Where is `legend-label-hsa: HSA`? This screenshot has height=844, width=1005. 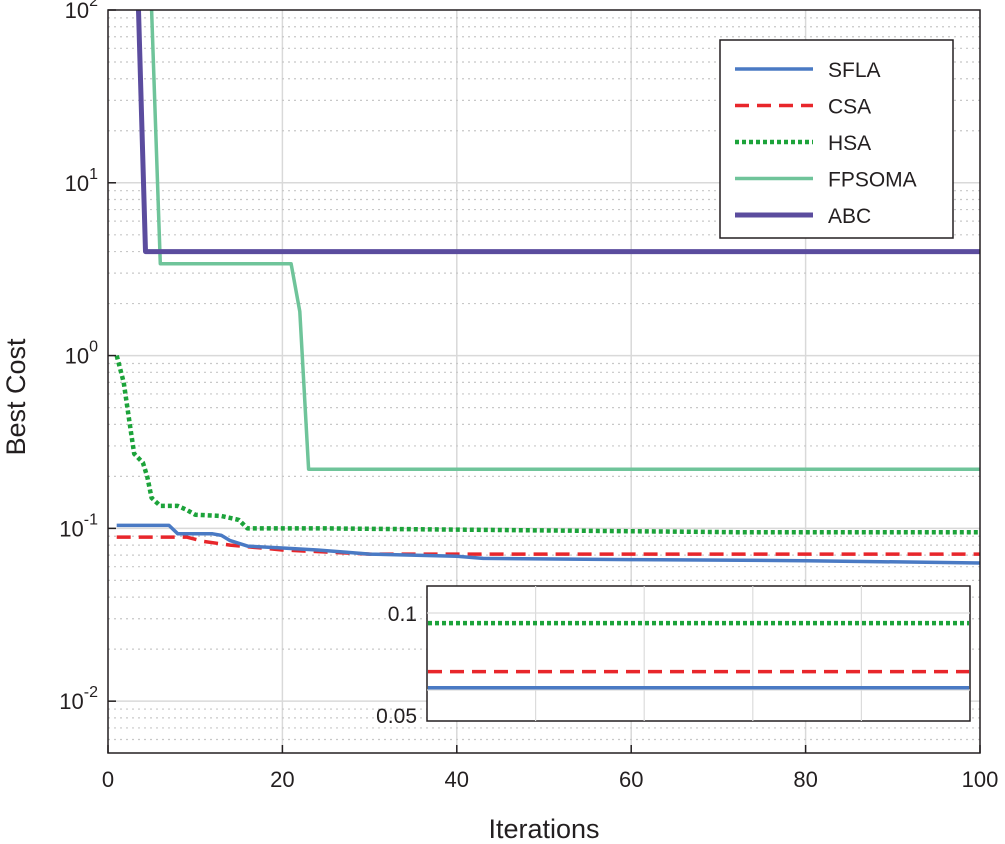
legend-label-hsa: HSA is located at coordinates (849, 143).